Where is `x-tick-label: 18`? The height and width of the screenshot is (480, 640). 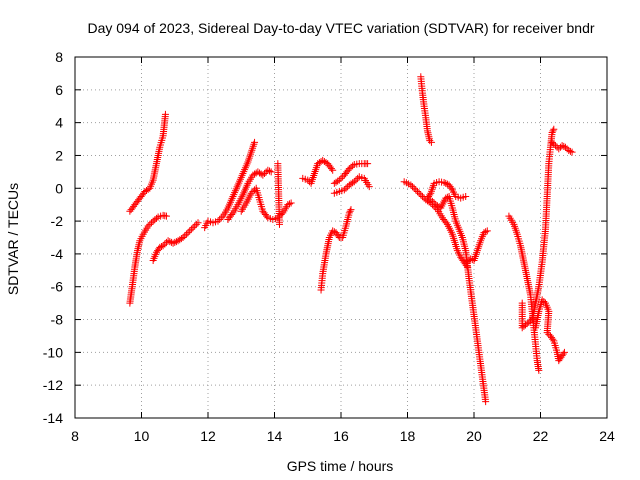 x-tick-label: 18 is located at coordinates (408, 436).